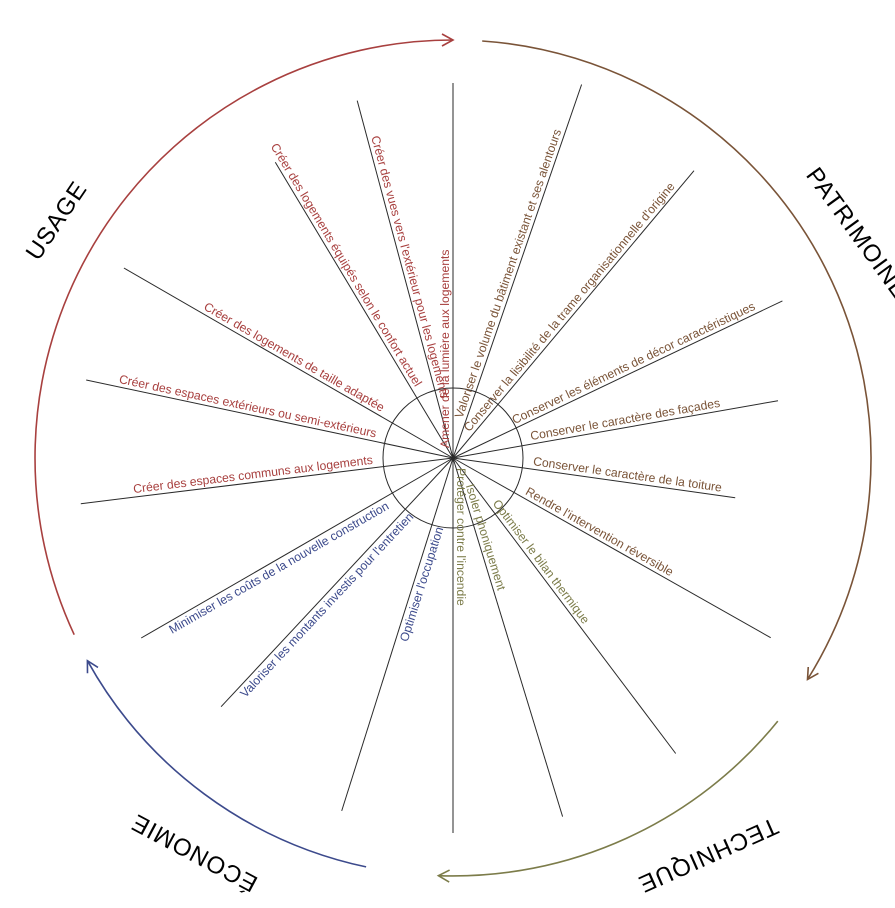 The image size is (895, 908). Describe the element at coordinates (847, 234) in the screenshot. I see `category-title-patrimoine: PATRIMOINE` at that location.